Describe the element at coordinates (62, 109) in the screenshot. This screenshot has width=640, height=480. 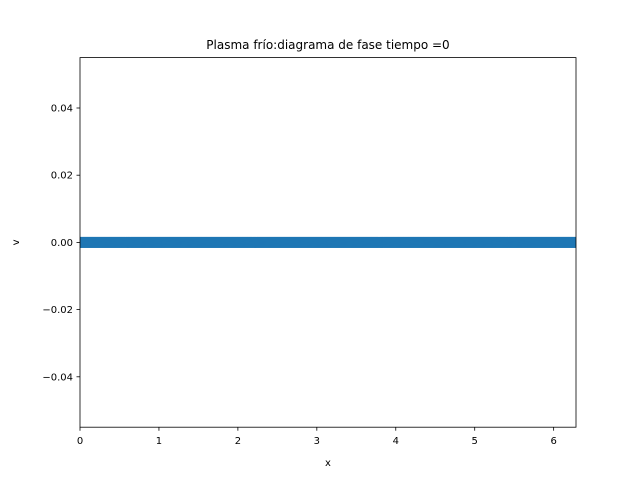
I see `y-tick-label: 0.04` at that location.